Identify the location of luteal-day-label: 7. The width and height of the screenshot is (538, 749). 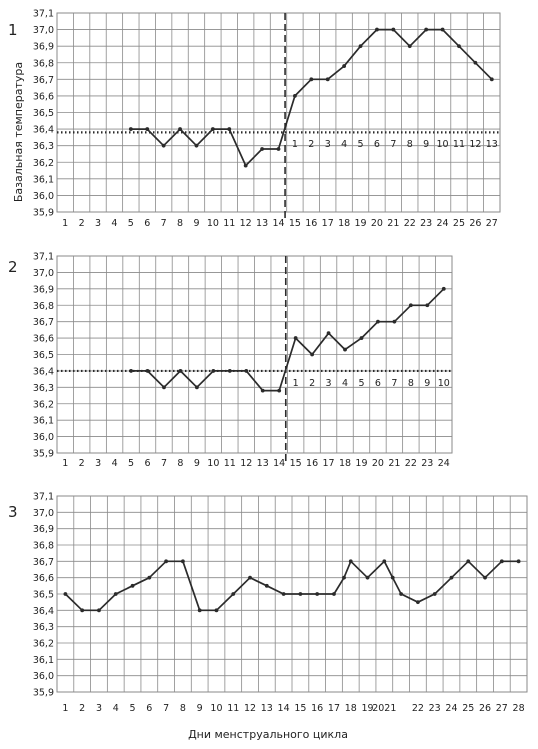
(394, 383).